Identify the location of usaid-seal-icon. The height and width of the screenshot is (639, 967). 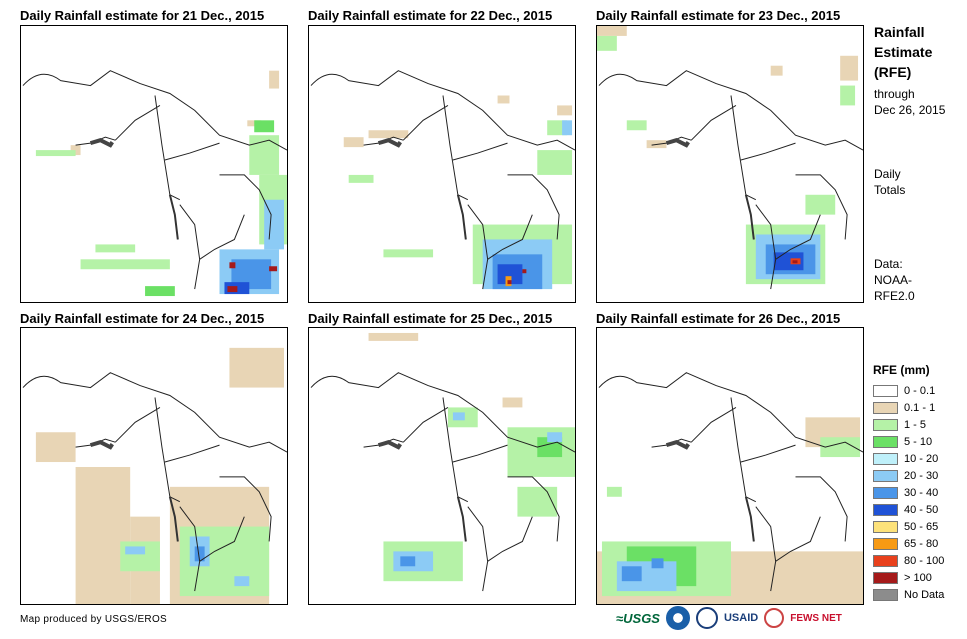
(706, 618).